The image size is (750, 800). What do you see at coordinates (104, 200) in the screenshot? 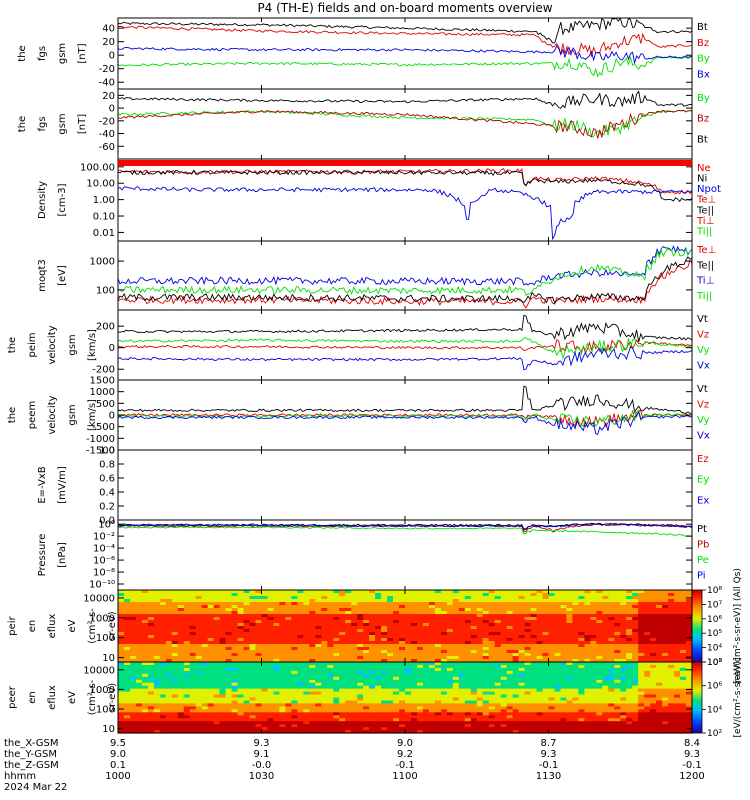
I see `y-tick-label: 1.00` at bounding box center [104, 200].